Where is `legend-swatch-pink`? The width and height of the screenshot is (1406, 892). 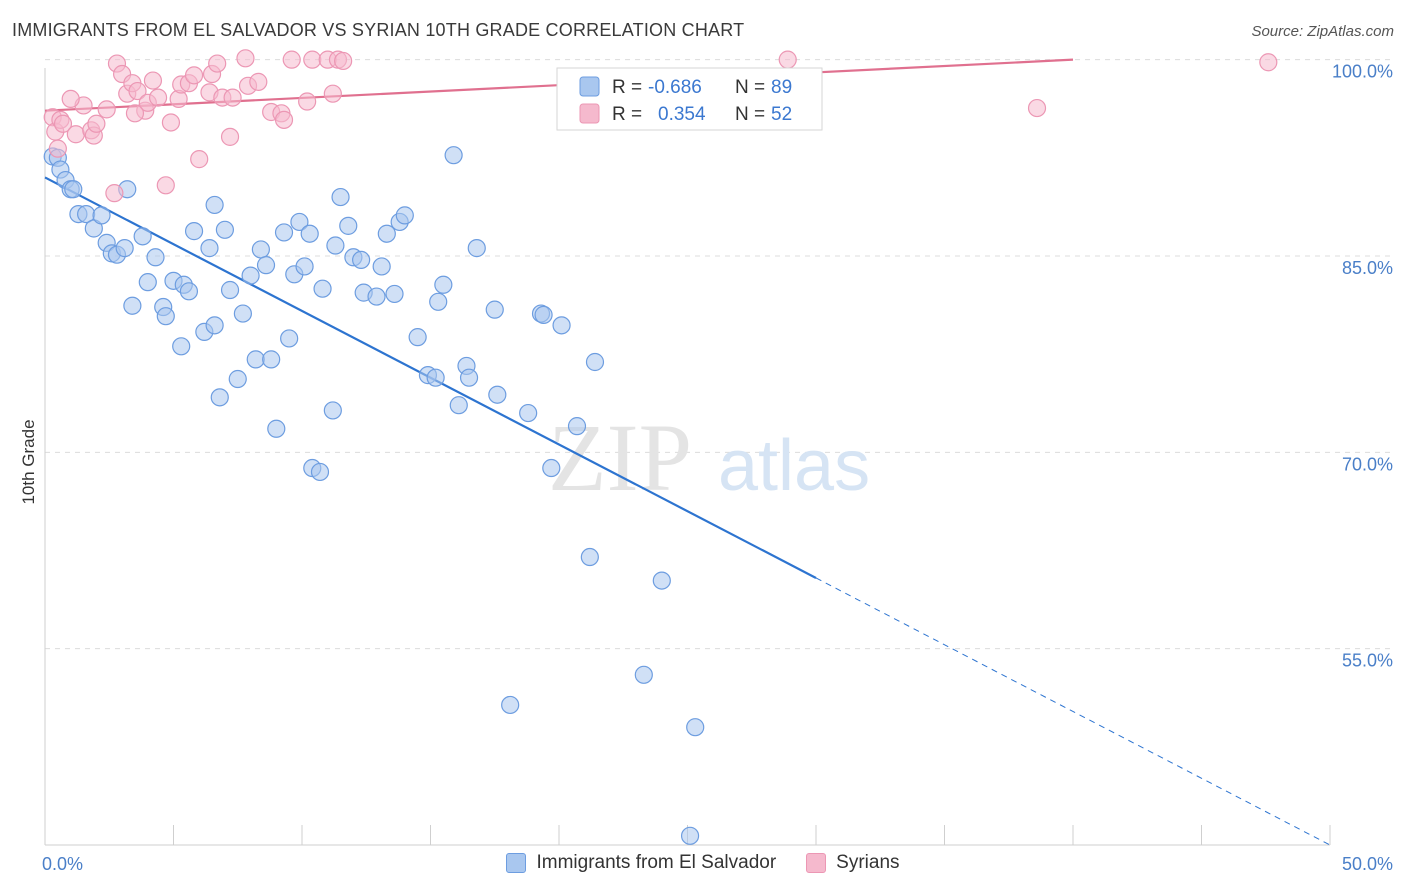
legend-swatch-pink is located at coordinates (589, 113).